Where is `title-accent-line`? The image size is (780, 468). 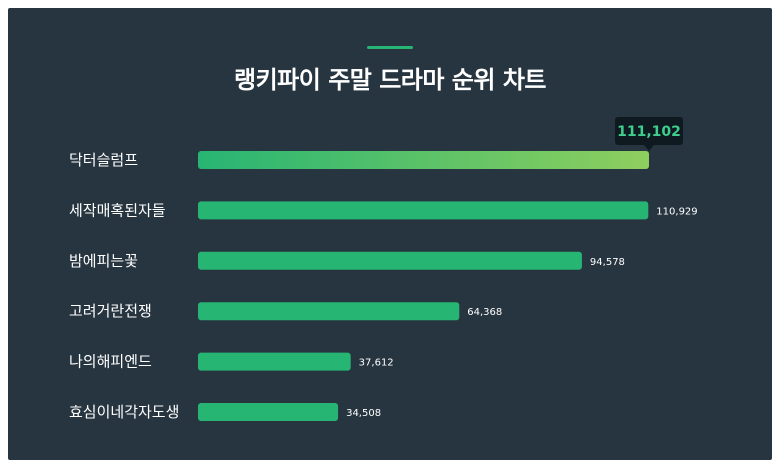 title-accent-line is located at coordinates (390, 47).